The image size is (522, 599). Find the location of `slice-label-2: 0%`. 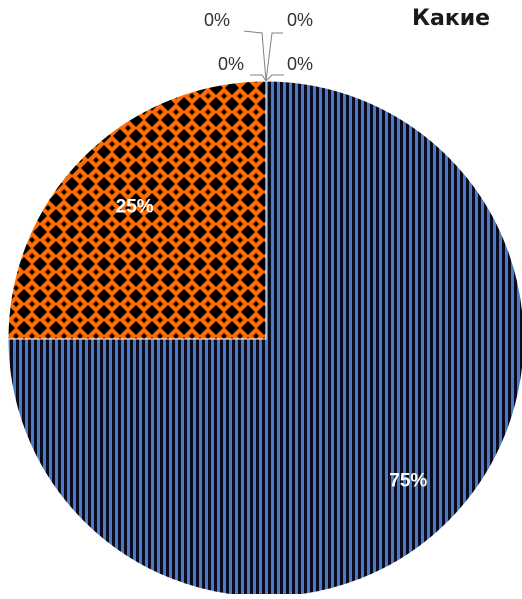

slice-label-2: 0% is located at coordinates (217, 20).